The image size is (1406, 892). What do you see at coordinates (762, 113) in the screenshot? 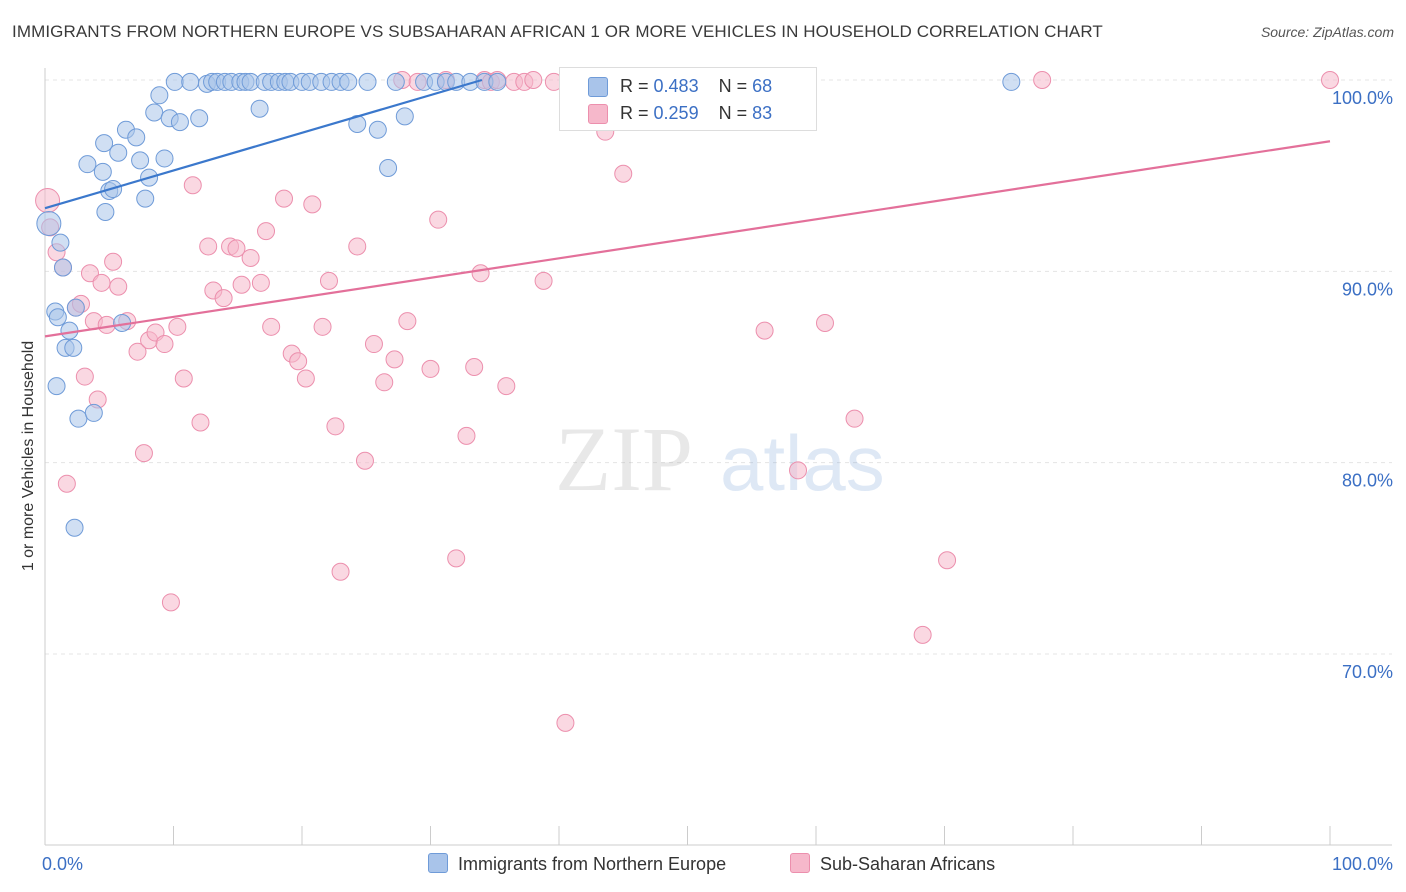
I see `legend-n-value: 83` at bounding box center [762, 113].